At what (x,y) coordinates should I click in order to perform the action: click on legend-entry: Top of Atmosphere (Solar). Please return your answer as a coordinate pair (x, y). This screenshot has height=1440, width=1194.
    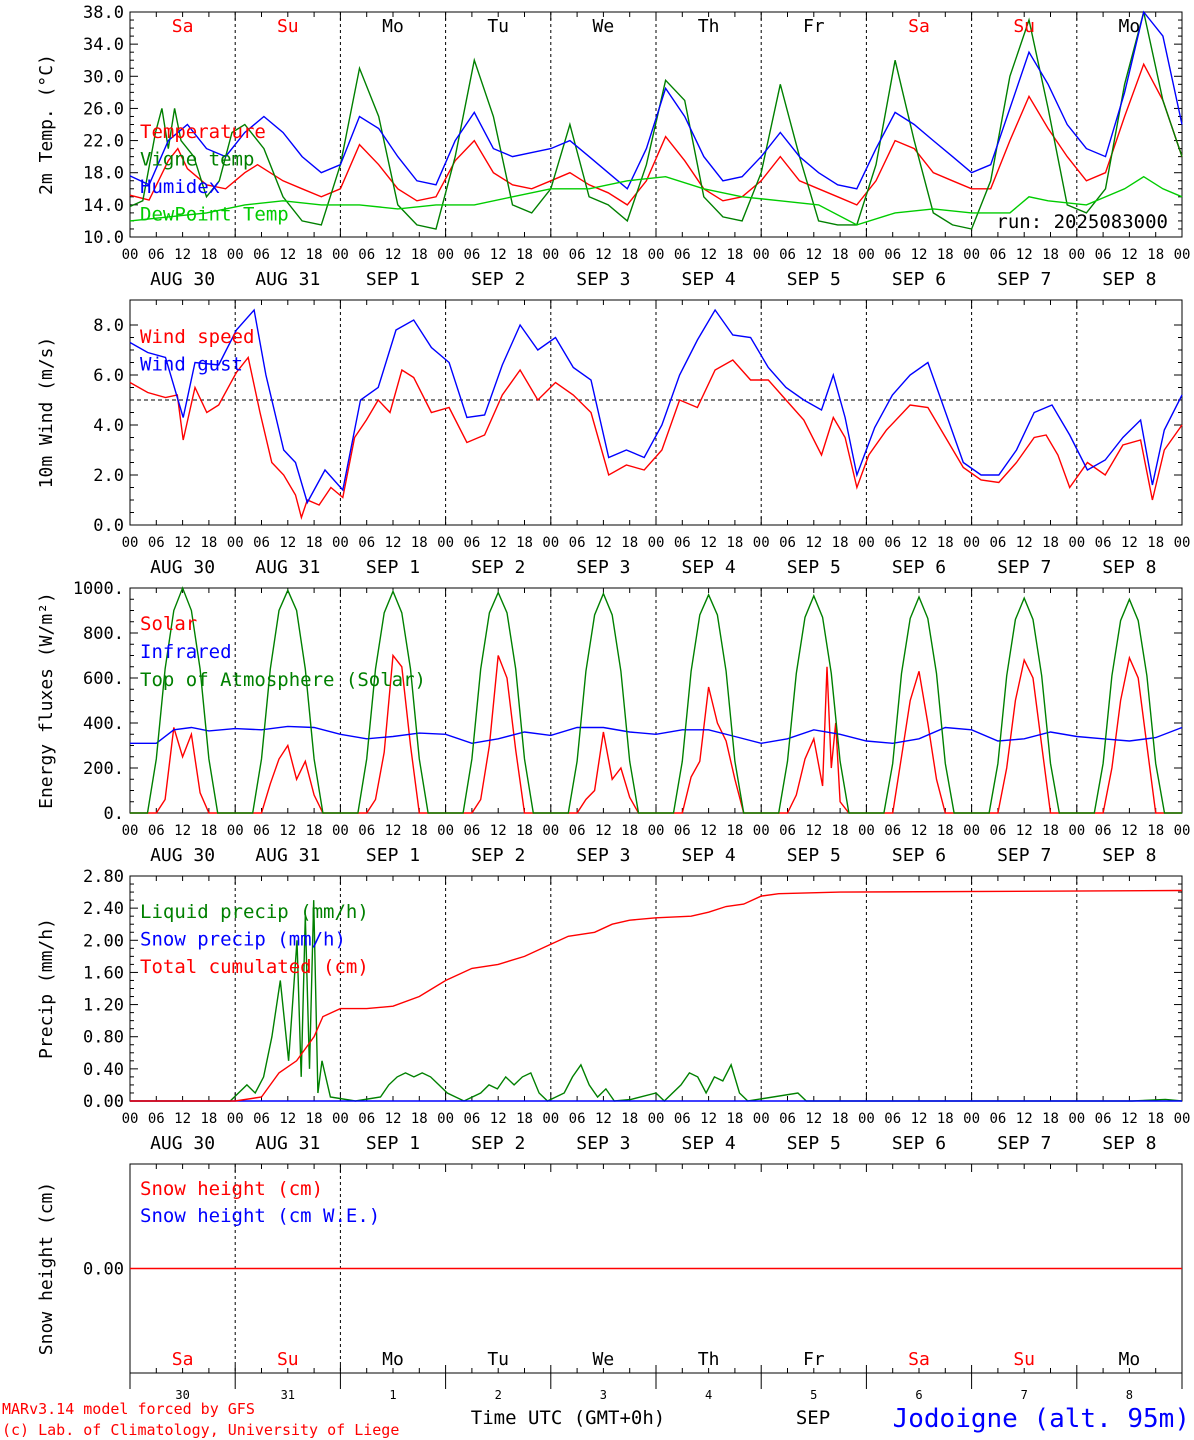
    Looking at the image, I should click on (283, 680).